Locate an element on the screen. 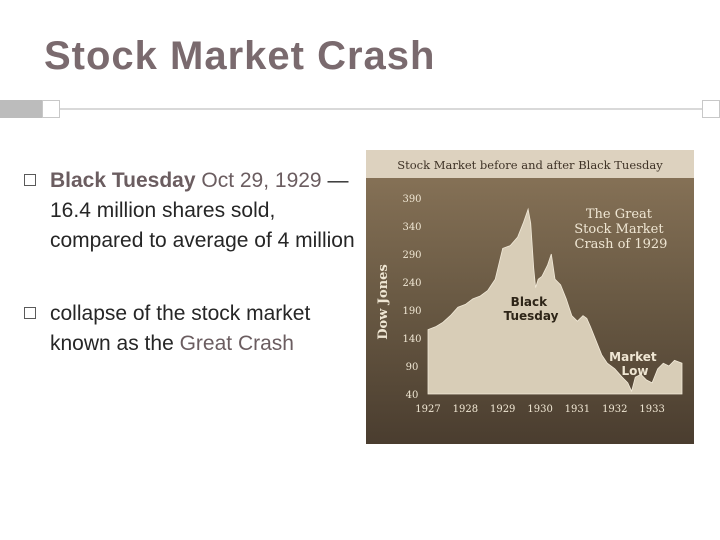  y-tick-label: 390 is located at coordinates (411, 199).